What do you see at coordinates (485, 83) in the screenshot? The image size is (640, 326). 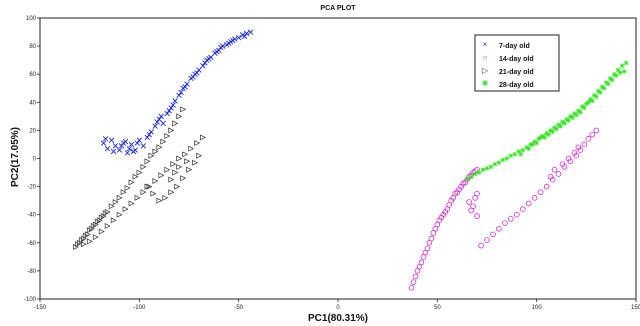 I see `legend-marker-28-day: ✱` at bounding box center [485, 83].